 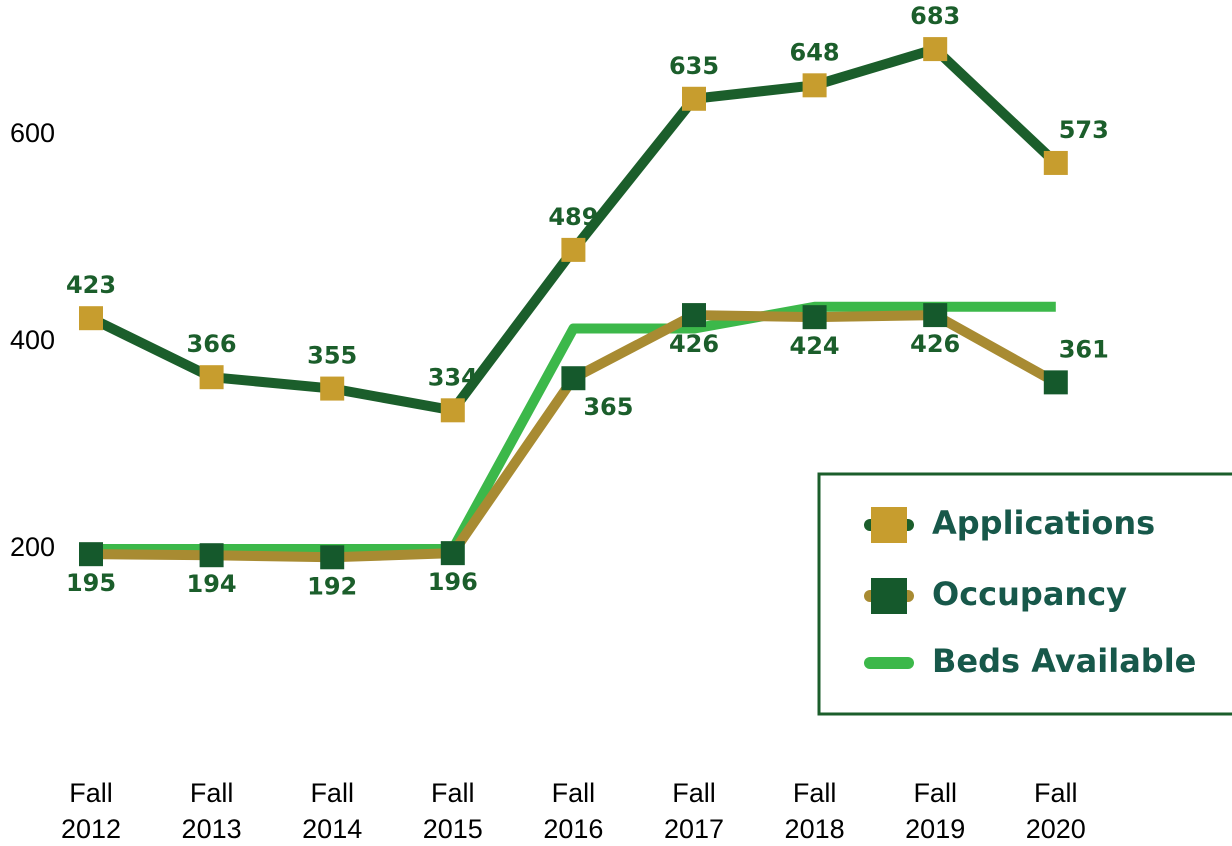 I want to click on x-tick-label: Fall 2015, so click(x=453, y=811).